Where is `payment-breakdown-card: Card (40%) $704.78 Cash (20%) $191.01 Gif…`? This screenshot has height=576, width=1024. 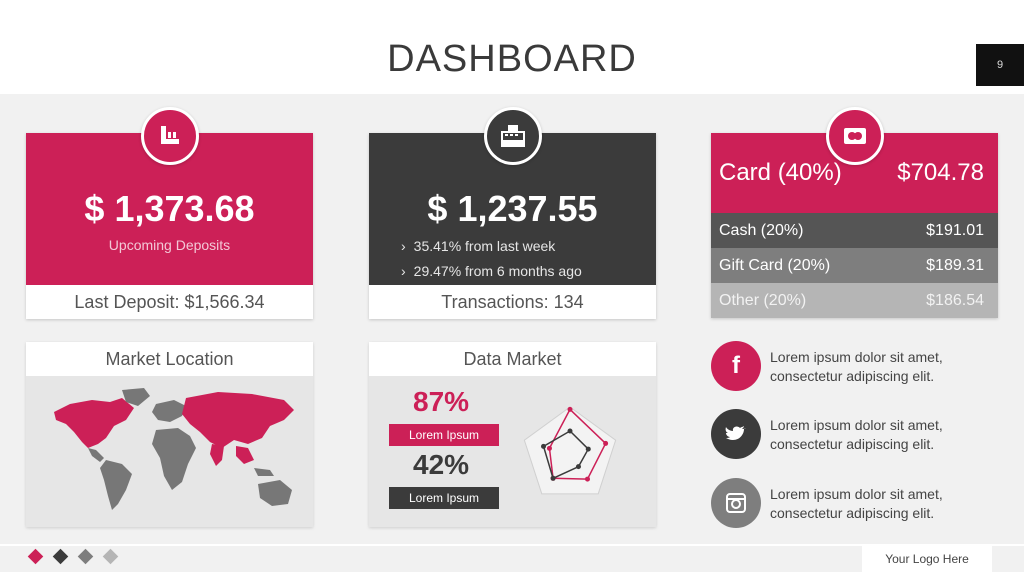 payment-breakdown-card: Card (40%) $704.78 Cash (20%) $191.01 Gif… is located at coordinates (854, 212).